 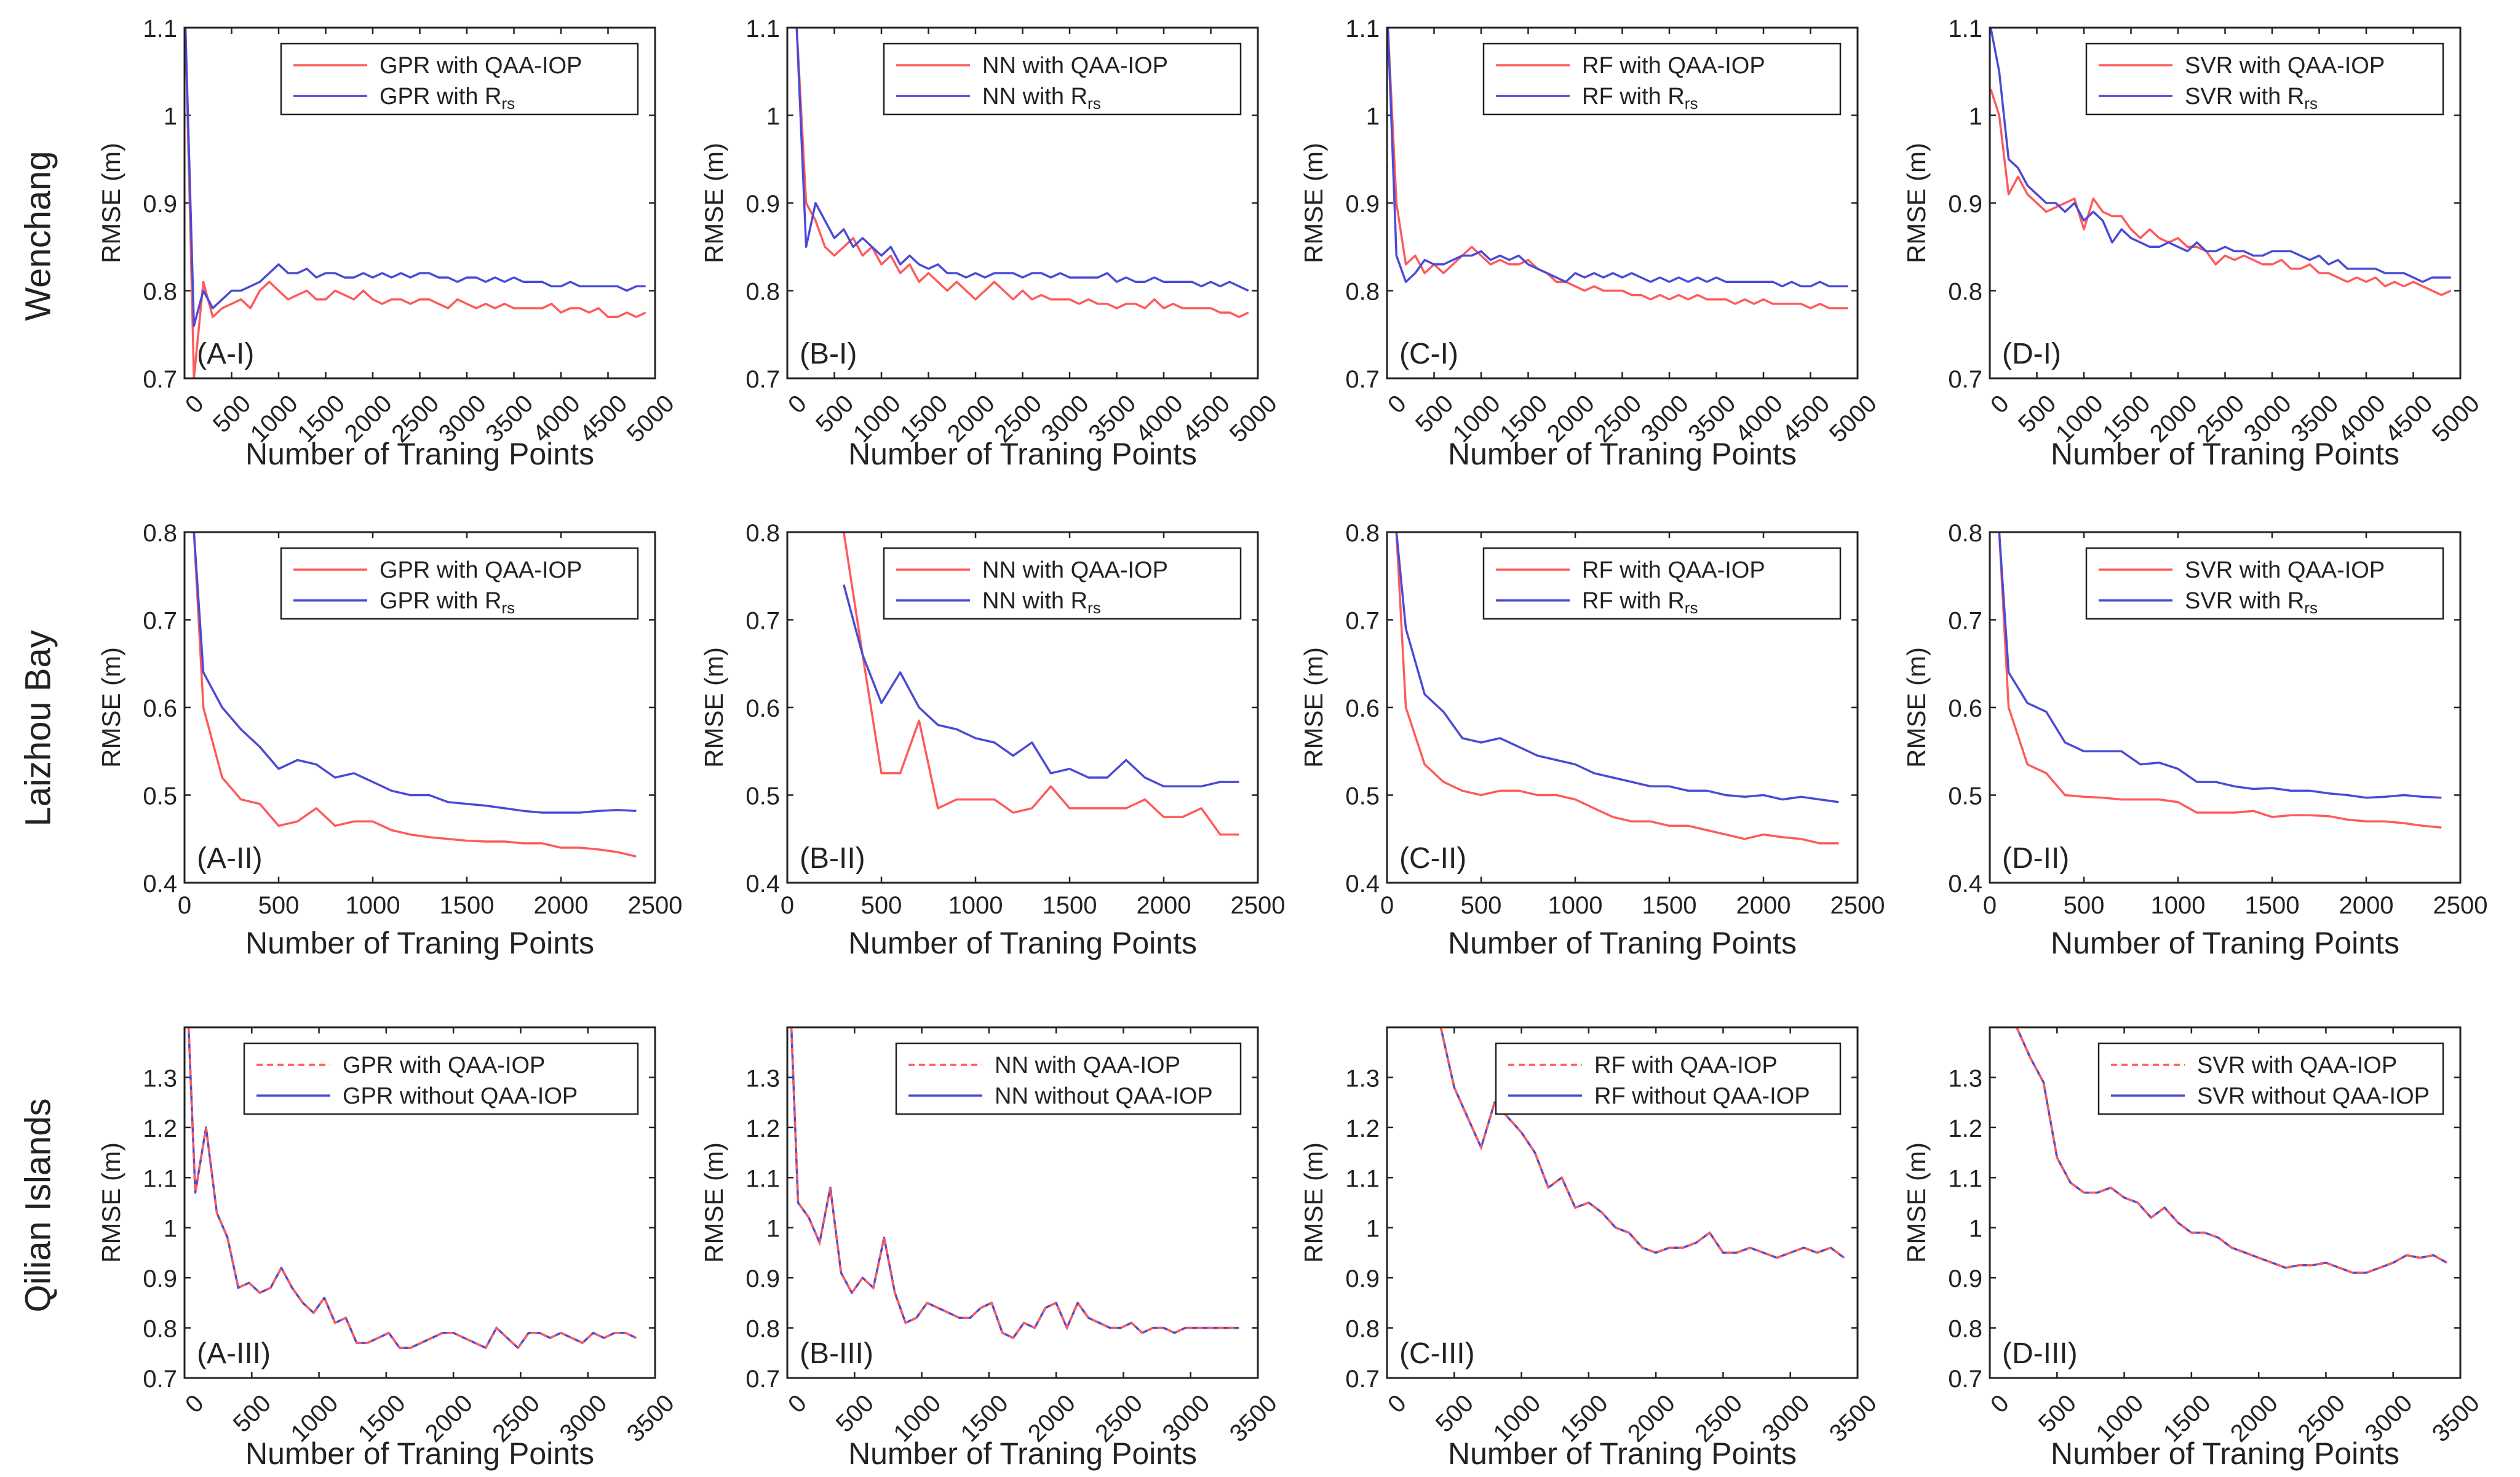 What do you see at coordinates (1041, 99) in the screenshot?
I see `legend-label-2: NN with Rrs` at bounding box center [1041, 99].